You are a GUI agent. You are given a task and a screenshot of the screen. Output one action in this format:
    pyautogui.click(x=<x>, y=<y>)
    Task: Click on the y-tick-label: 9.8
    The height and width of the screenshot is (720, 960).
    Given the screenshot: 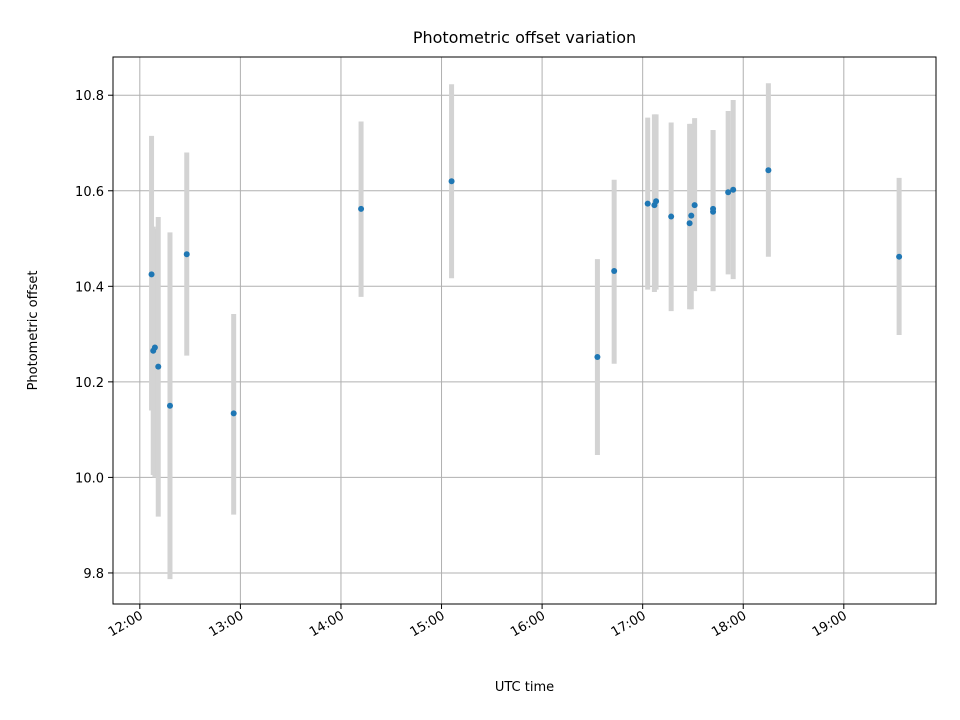 What is the action you would take?
    pyautogui.click(x=93, y=574)
    